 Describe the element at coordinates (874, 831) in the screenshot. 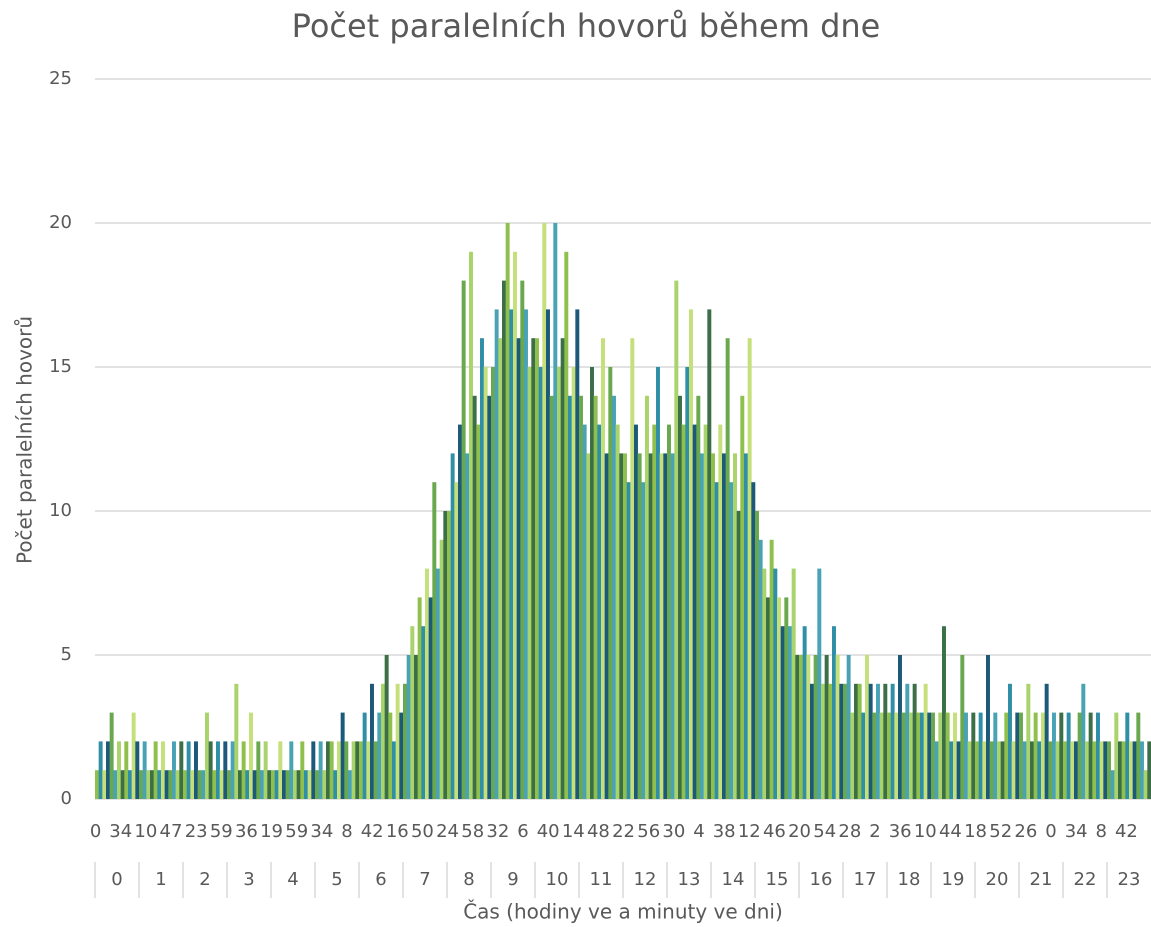

I see `minute-label: 2` at that location.